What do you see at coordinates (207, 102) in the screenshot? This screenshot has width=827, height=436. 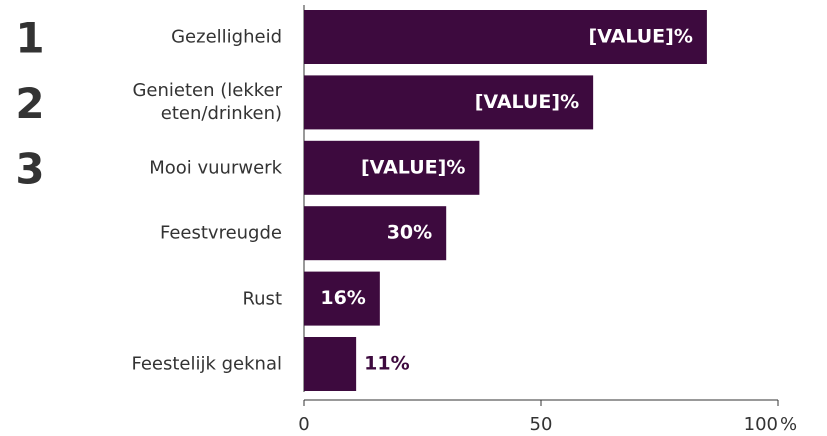 I see `category-label: Genieten (lekker eten/drinken)` at bounding box center [207, 102].